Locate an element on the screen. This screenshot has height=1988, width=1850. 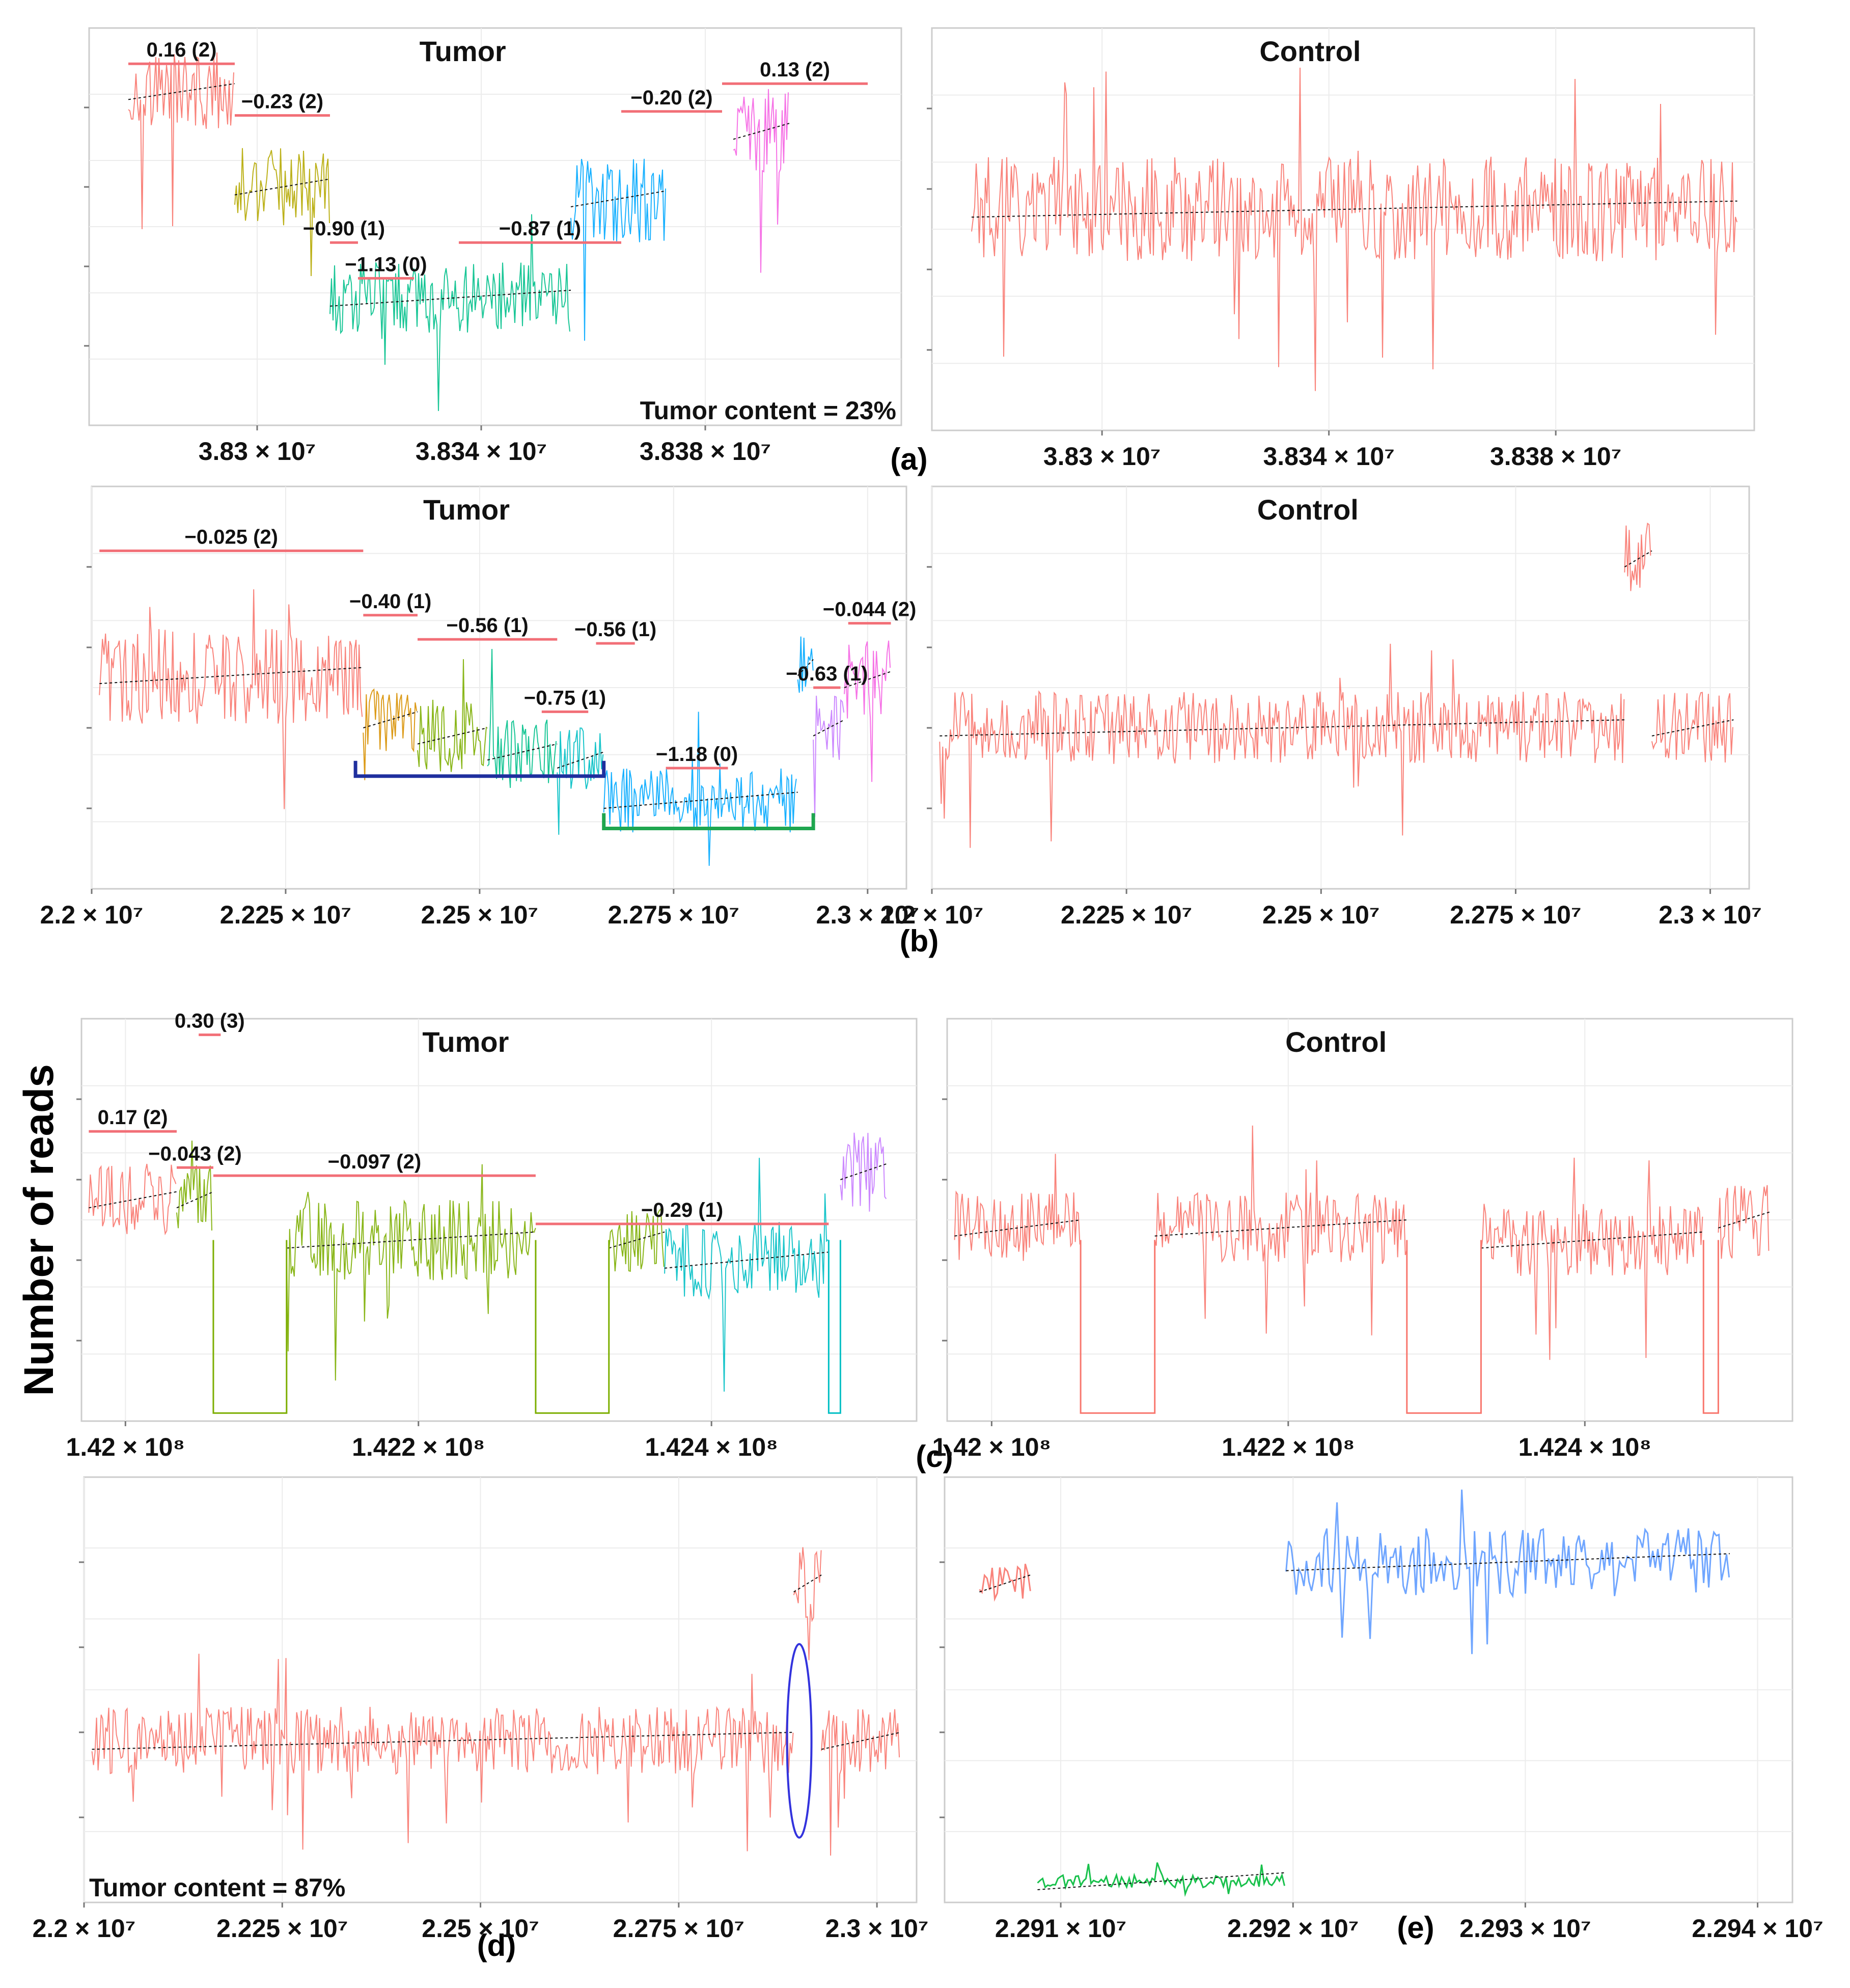
x-tick-label: 2.293 × 10⁷ is located at coordinates (1525, 1928).